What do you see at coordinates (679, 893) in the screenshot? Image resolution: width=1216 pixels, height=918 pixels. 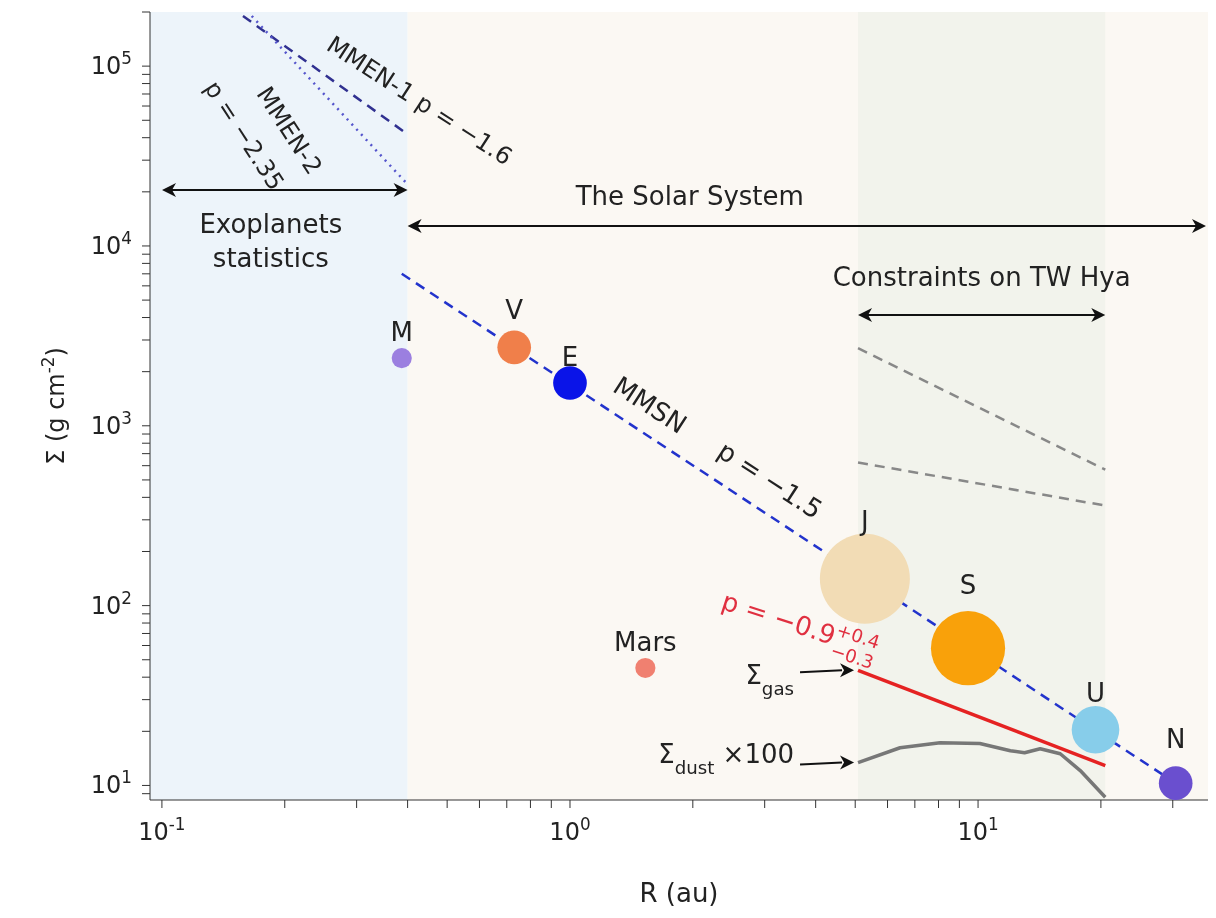 I see `x-axis-title: R (au)` at bounding box center [679, 893].